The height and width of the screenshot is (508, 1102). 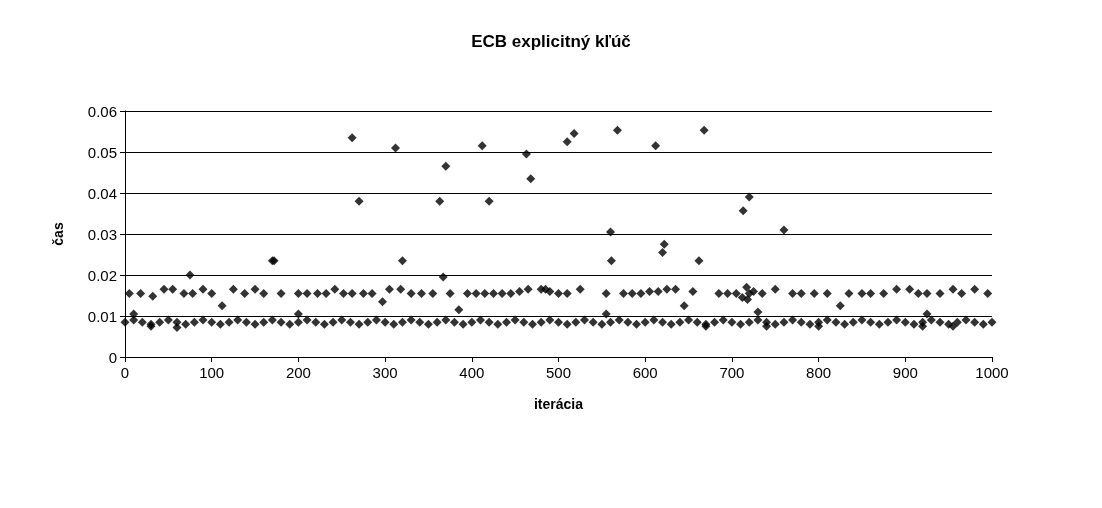 What do you see at coordinates (905, 372) in the screenshot?
I see `x-tick-label: 900` at bounding box center [905, 372].